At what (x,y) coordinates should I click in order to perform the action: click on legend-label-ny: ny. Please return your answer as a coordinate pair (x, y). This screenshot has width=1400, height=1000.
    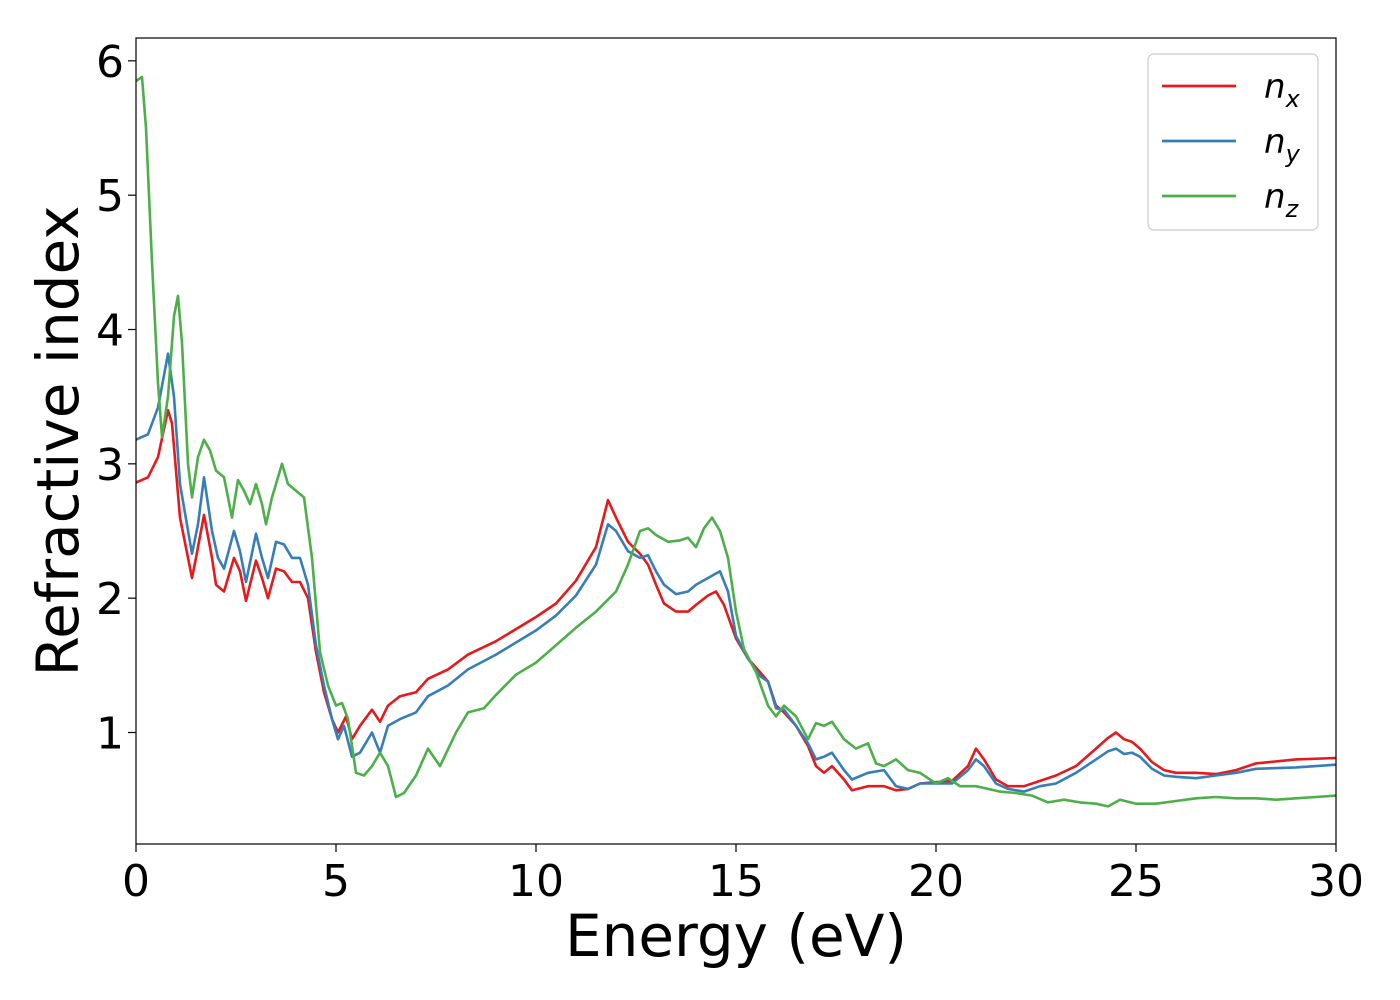
    Looking at the image, I should click on (1282, 145).